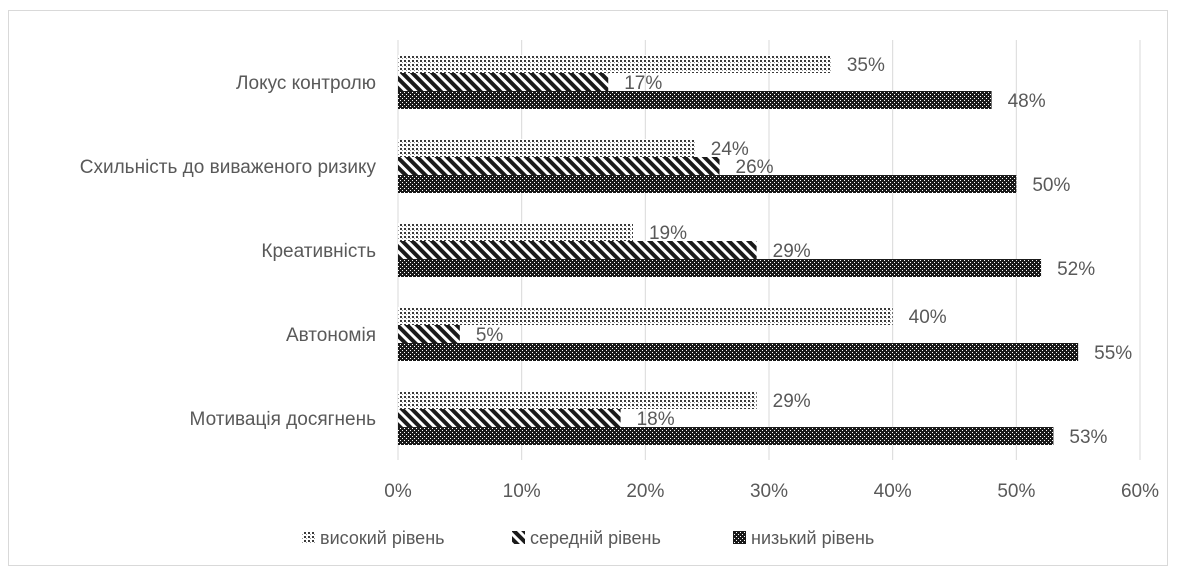 This screenshot has width=1178, height=573. What do you see at coordinates (1076, 269) in the screenshot?
I see `data-label: 52%` at bounding box center [1076, 269].